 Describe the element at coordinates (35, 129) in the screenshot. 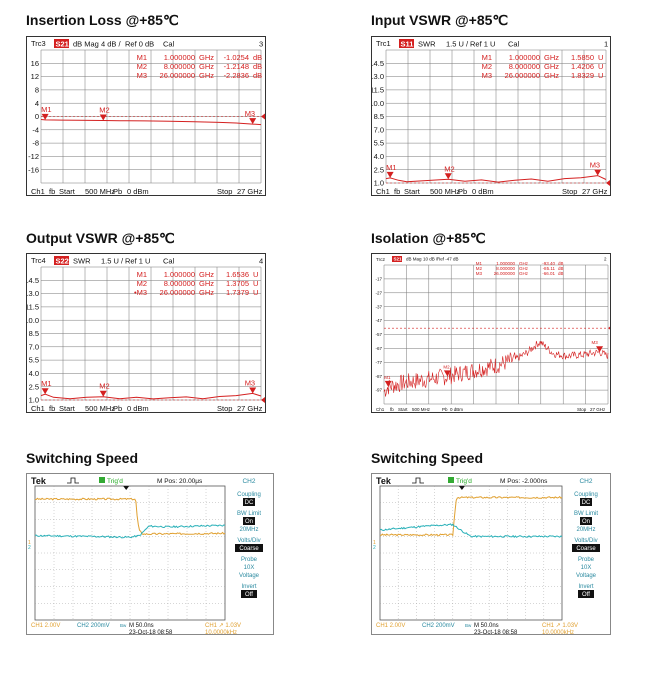

I see `y-tick-label: -4` at that location.